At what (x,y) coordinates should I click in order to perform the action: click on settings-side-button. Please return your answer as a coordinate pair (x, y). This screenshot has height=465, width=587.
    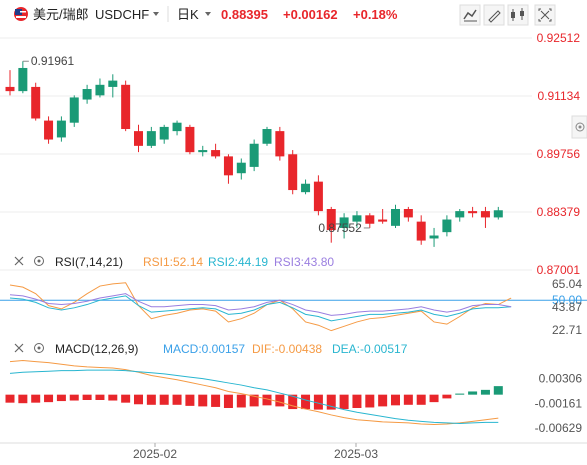
    Looking at the image, I should click on (579, 127).